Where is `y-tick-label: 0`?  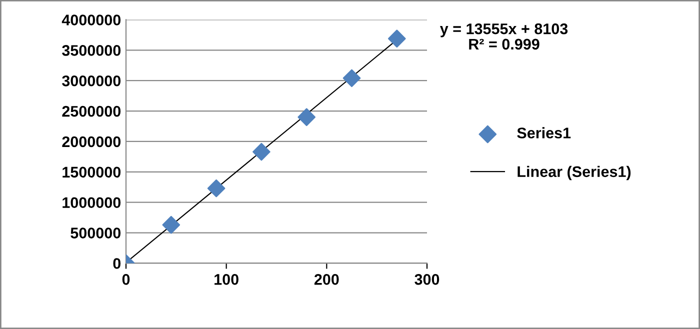 y-tick-label: 0 is located at coordinates (117, 263).